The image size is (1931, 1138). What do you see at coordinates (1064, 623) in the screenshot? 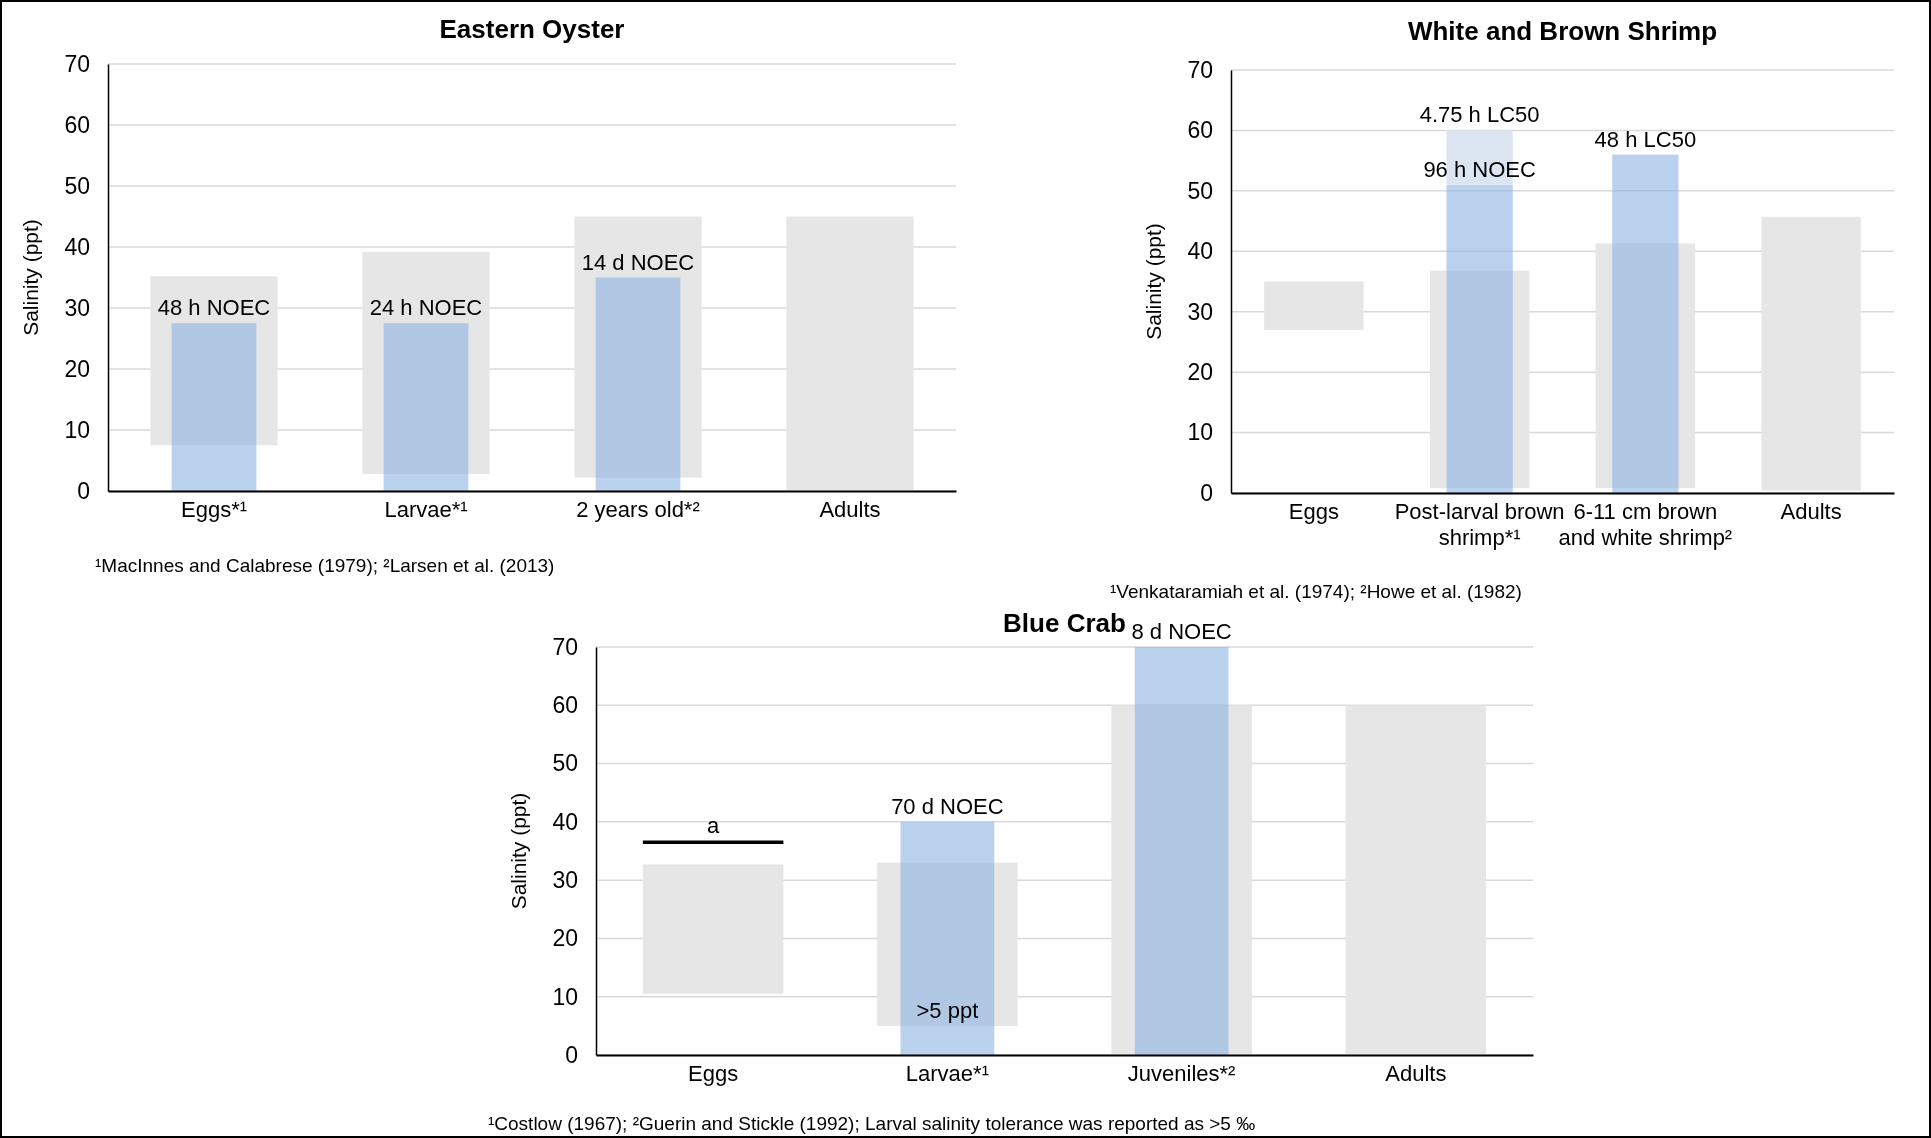
I see `chart-title: Blue Crab` at bounding box center [1064, 623].